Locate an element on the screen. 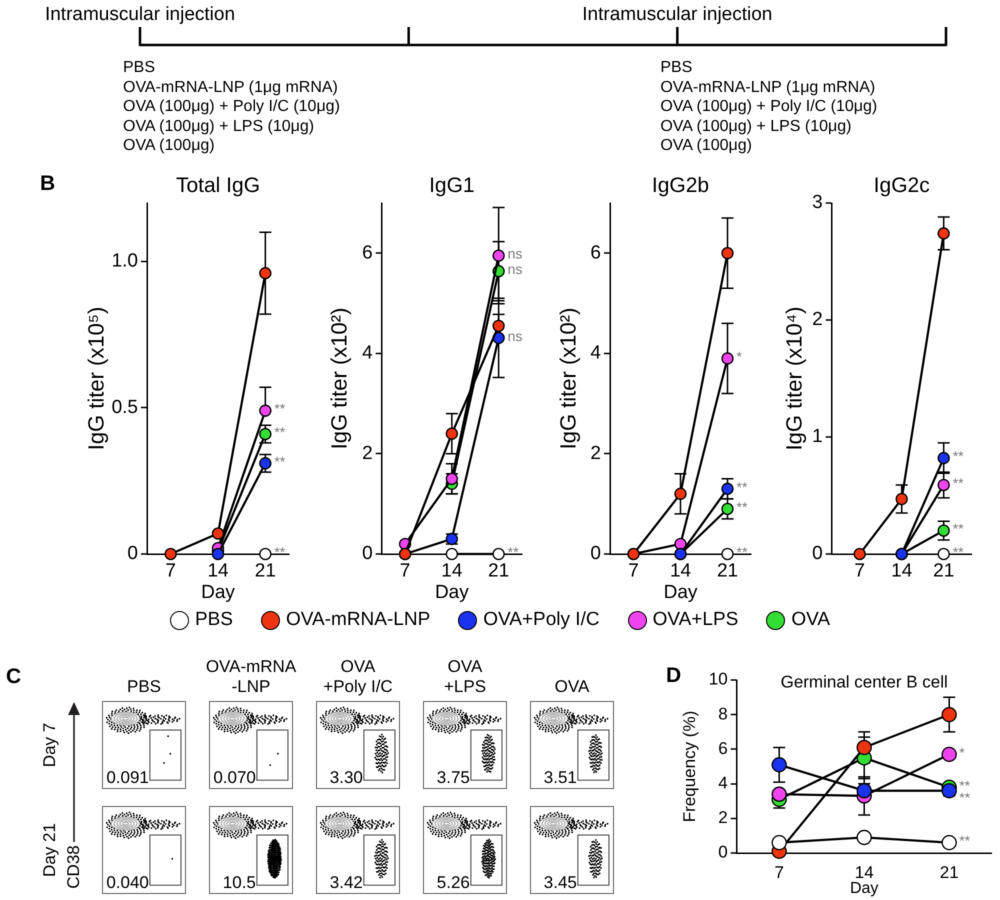  text: 10.5 is located at coordinates (239, 882).